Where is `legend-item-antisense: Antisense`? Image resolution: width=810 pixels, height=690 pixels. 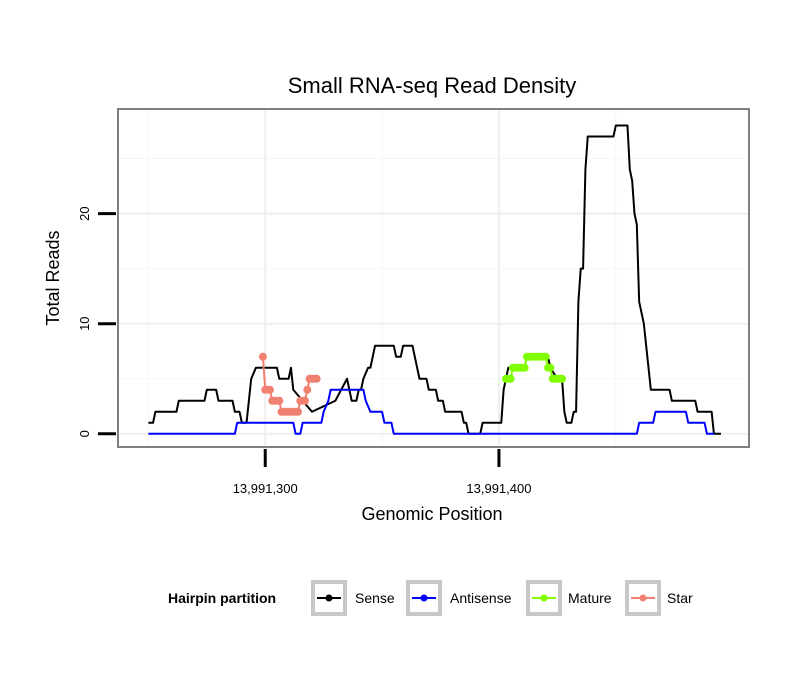 legend-item-antisense: Antisense is located at coordinates (459, 598).